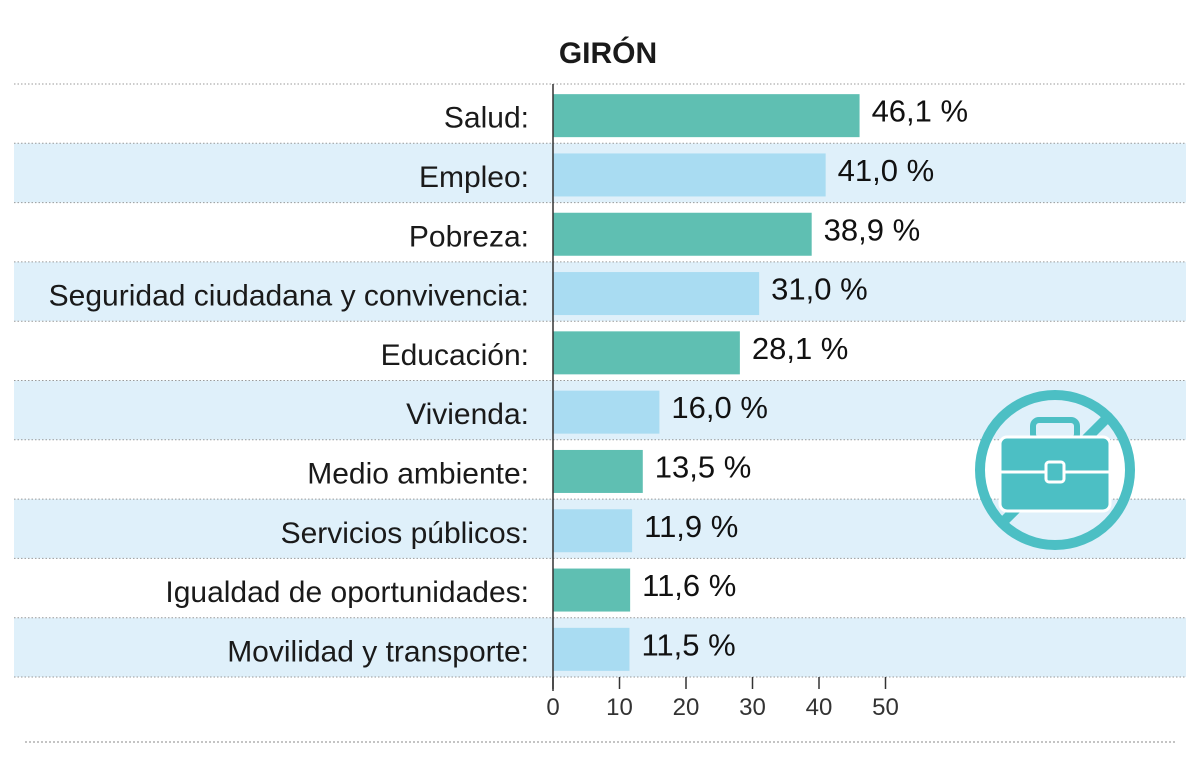  I want to click on category-label: Servicios públicos:, so click(405, 533).